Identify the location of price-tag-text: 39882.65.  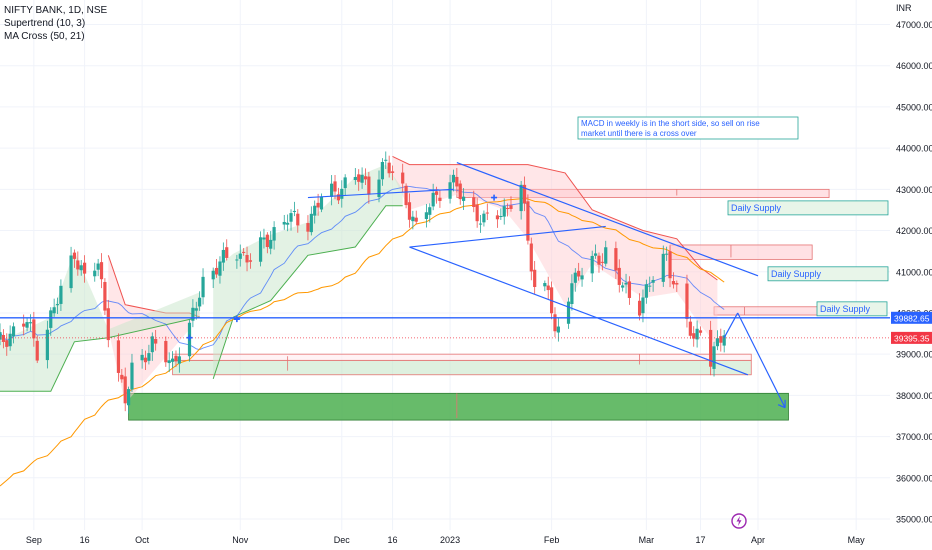
(912, 318).